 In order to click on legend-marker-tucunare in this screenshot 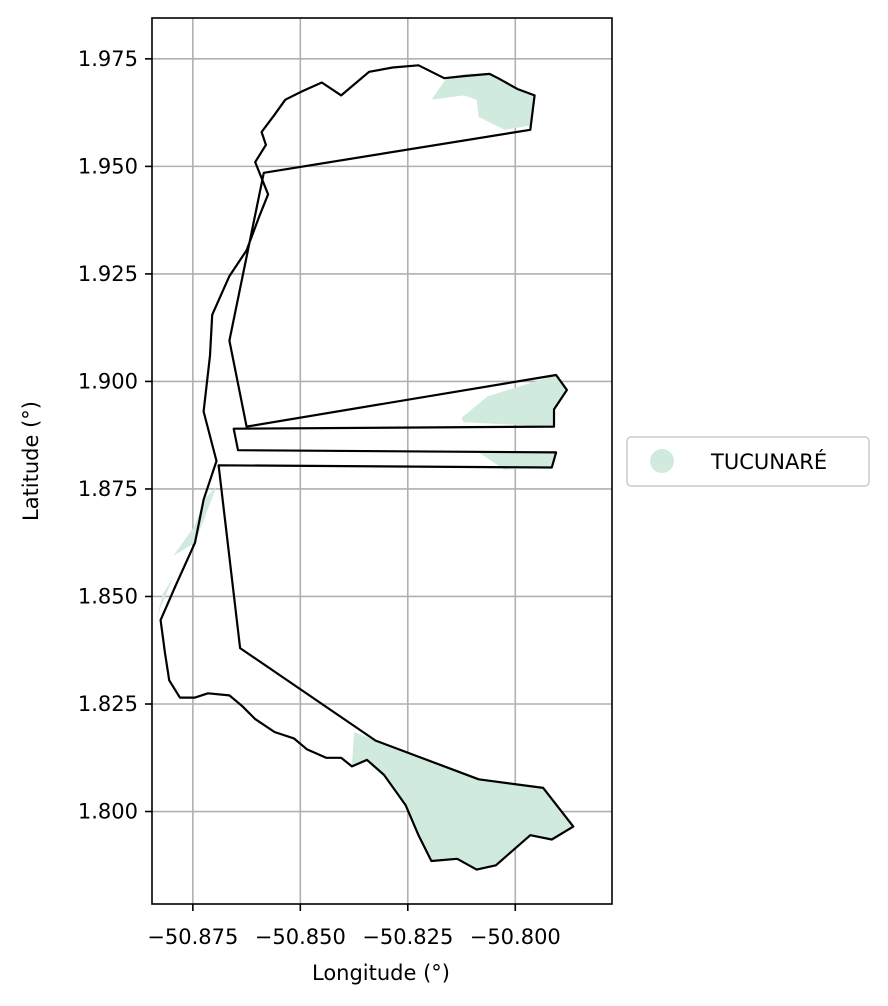, I will do `click(662, 461)`.